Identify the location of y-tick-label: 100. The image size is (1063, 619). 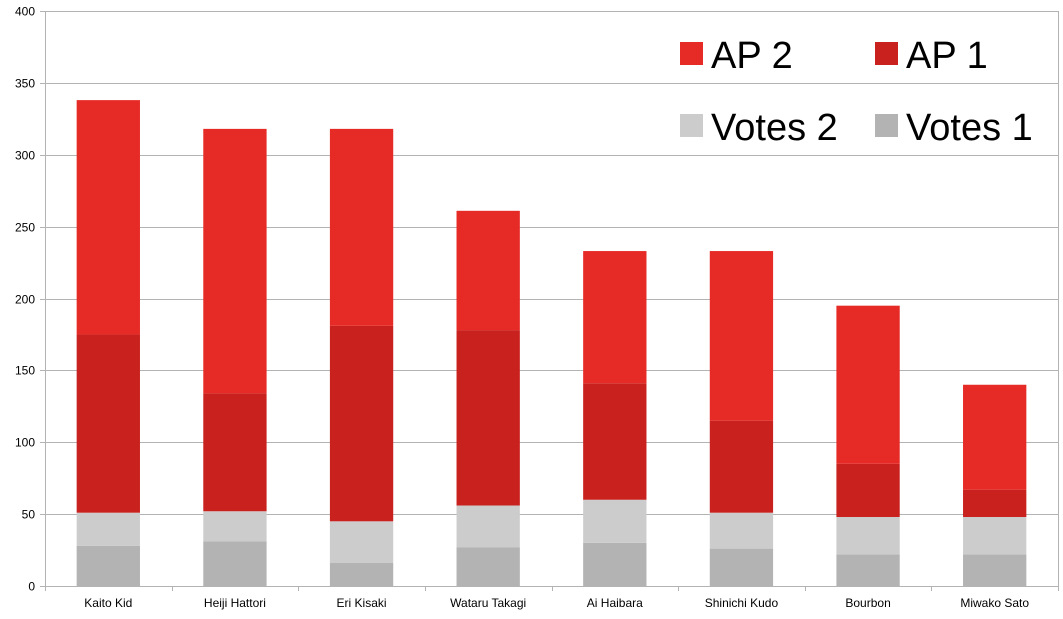
(25, 443).